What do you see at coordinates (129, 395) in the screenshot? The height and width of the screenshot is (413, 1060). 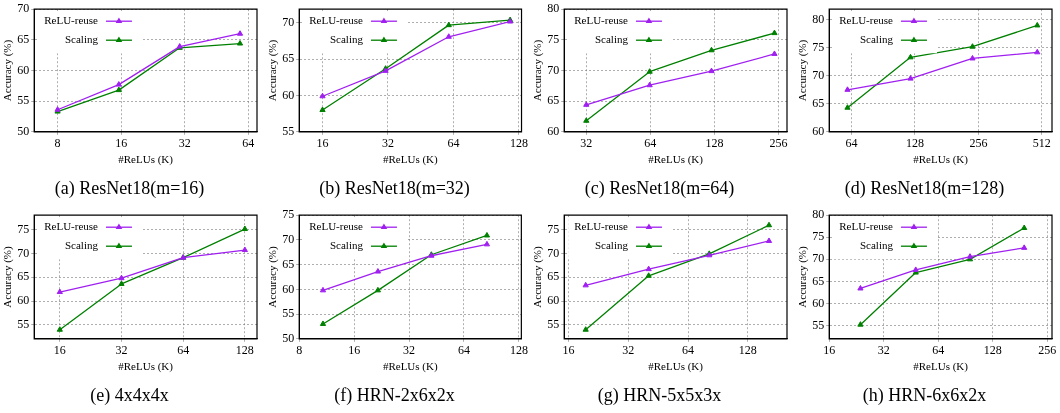 I see `text: (e) 4x4x4x` at bounding box center [129, 395].